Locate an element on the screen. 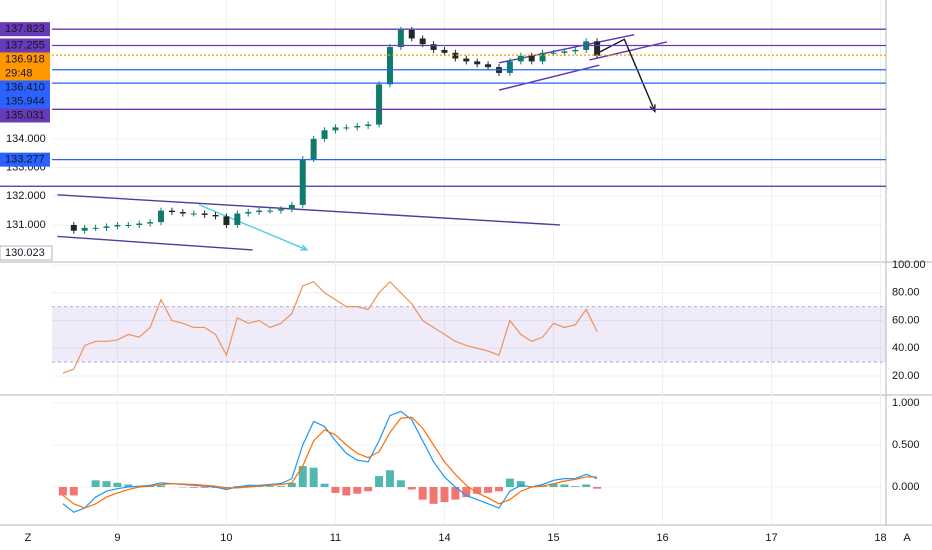 This screenshot has height=550, width=932. x-tick-label: 18 is located at coordinates (880, 538).